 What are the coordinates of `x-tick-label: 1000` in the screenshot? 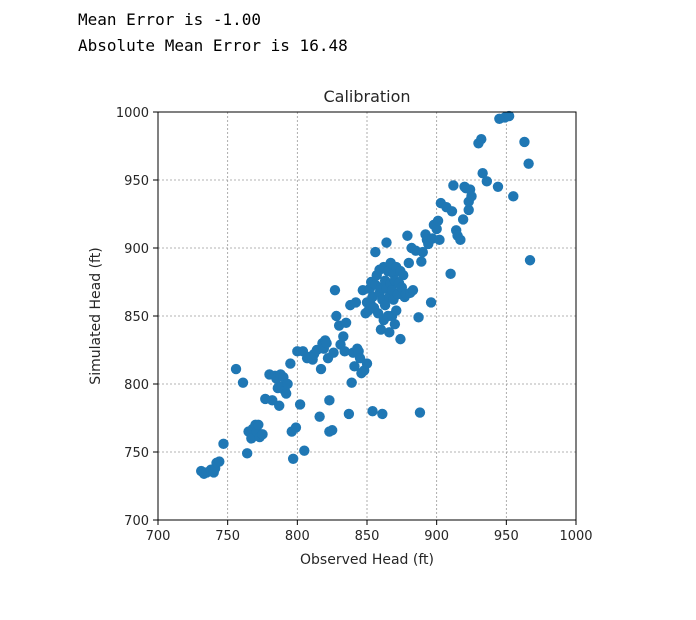 It's located at (575, 536).